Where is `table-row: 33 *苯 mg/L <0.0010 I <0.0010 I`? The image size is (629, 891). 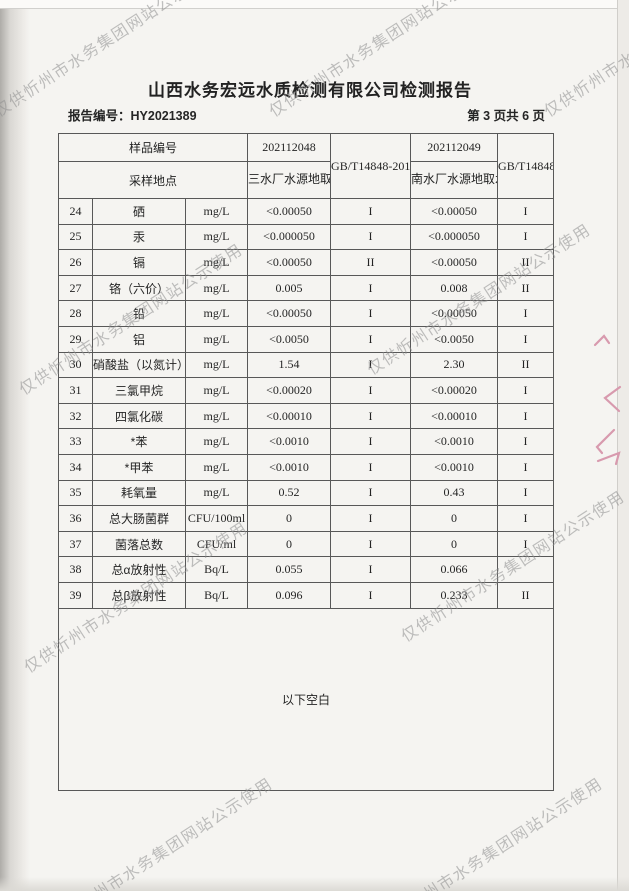
table-row: 33 *苯 mg/L <0.0010 I <0.0010 I is located at coordinates (306, 441).